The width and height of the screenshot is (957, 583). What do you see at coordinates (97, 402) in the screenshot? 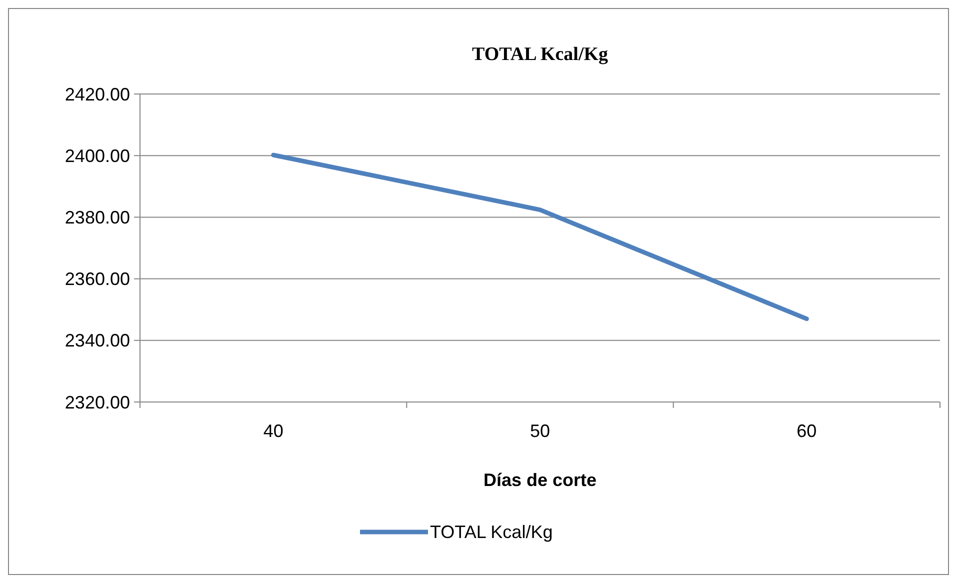
I see `y-tick-label: 2320.00` at bounding box center [97, 402].